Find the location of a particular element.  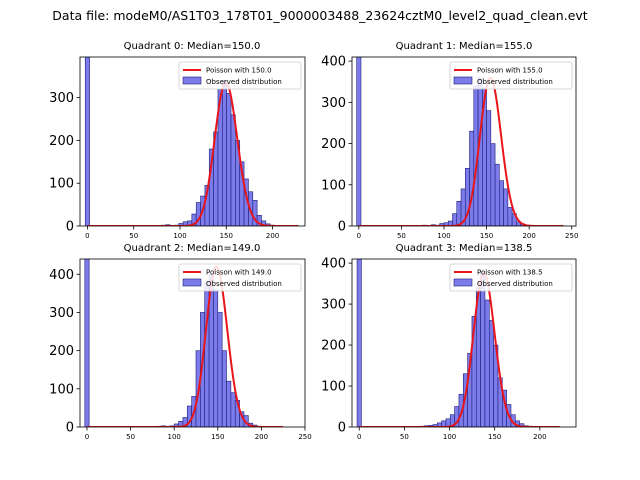

legend-label-poisson: Poisson with 138.5 is located at coordinates (510, 273).